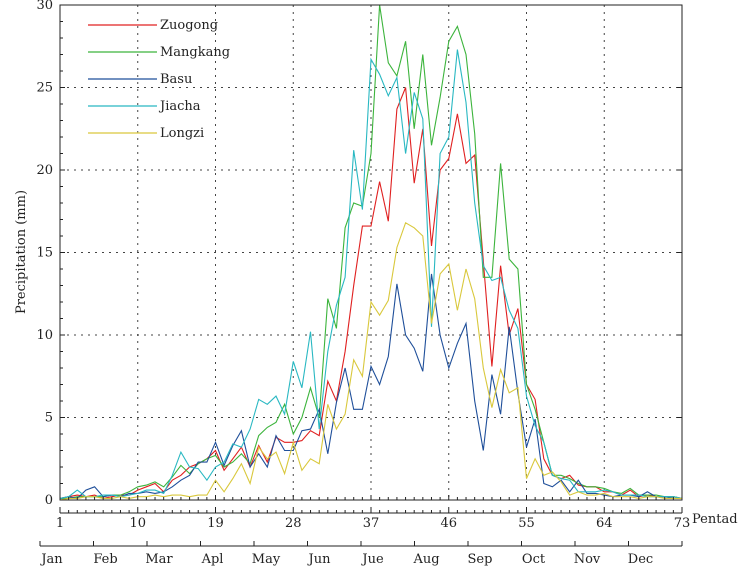 The width and height of the screenshot is (740, 570). What do you see at coordinates (266, 559) in the screenshot?
I see `month-label: May` at bounding box center [266, 559].